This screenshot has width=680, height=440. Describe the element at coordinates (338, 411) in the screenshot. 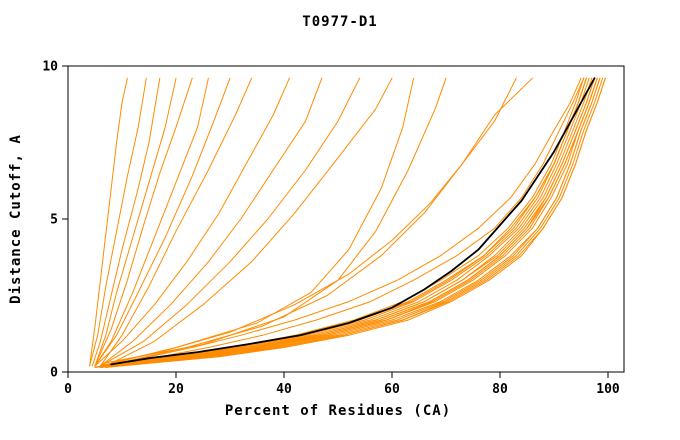

I see `x-axis-label: Percent of Residues (CA)` at that location.